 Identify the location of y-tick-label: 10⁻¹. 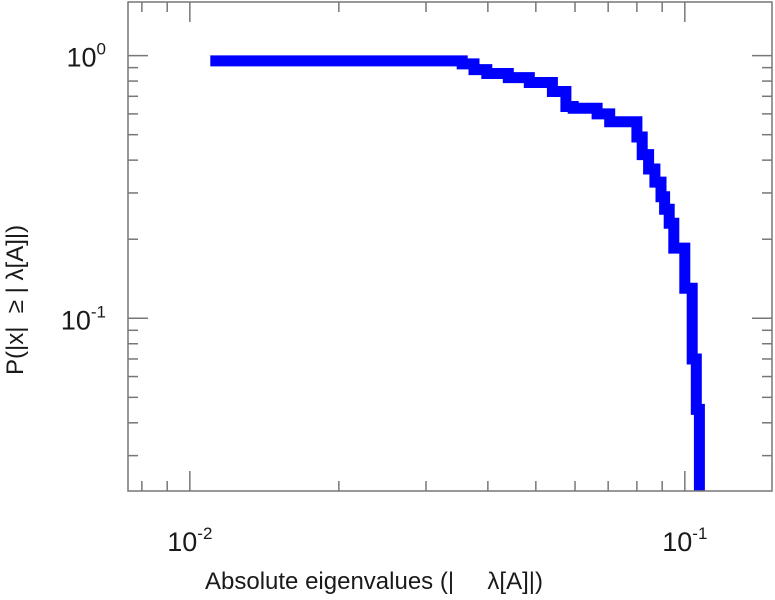
(83, 318).